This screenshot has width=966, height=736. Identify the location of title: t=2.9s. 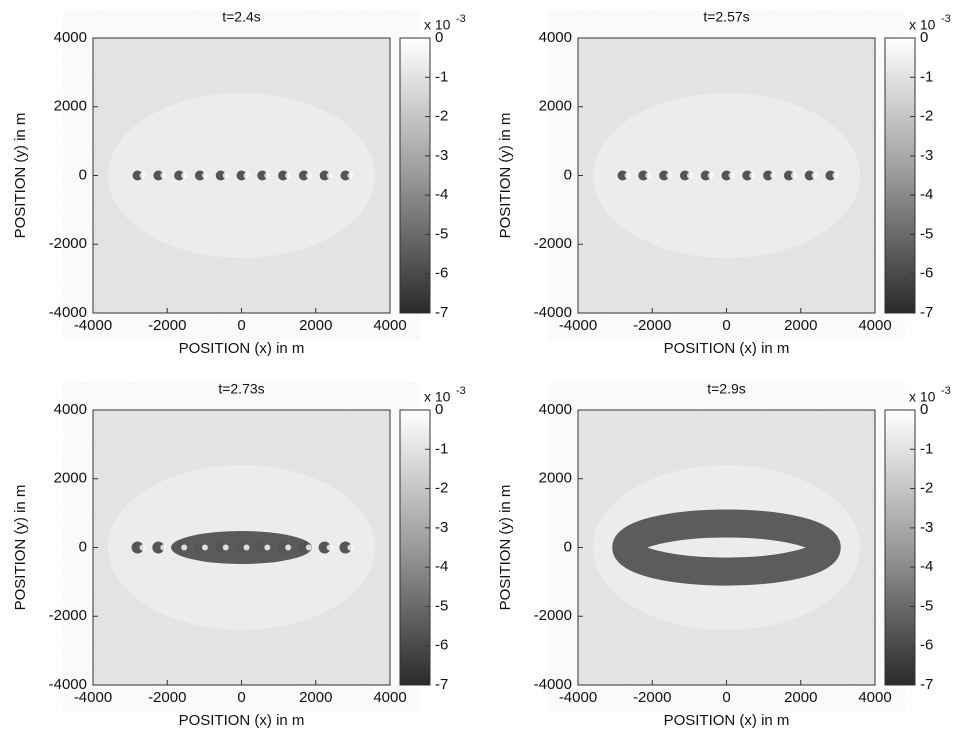
(726, 389).